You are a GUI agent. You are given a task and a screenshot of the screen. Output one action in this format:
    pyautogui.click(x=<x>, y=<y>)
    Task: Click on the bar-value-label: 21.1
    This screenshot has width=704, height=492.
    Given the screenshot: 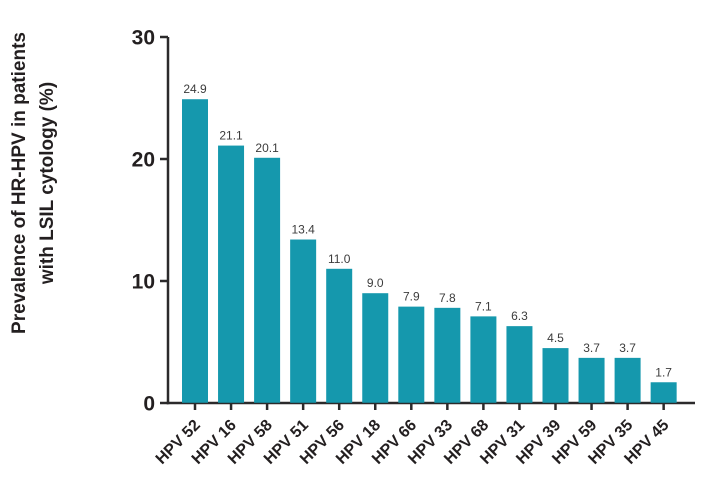 What is the action you would take?
    pyautogui.click(x=231, y=136)
    